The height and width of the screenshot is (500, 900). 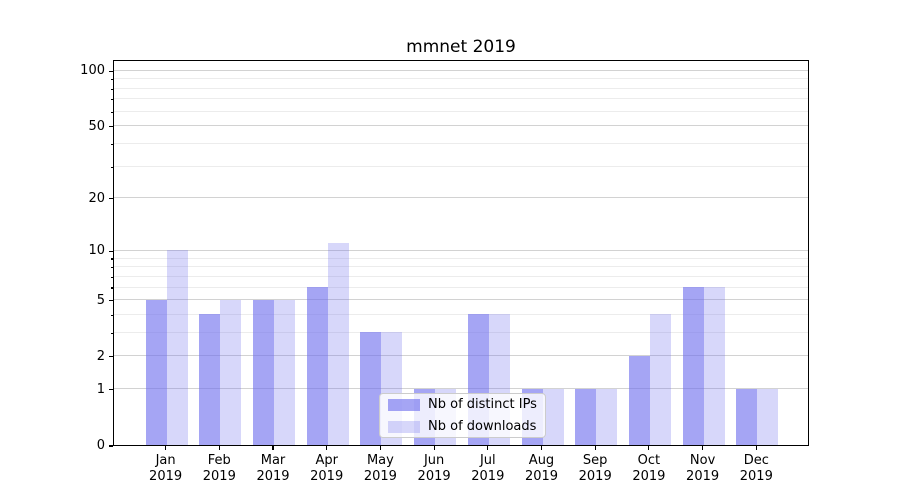 What do you see at coordinates (649, 476) in the screenshot?
I see `x-tick-year-Oct: 2019` at bounding box center [649, 476].